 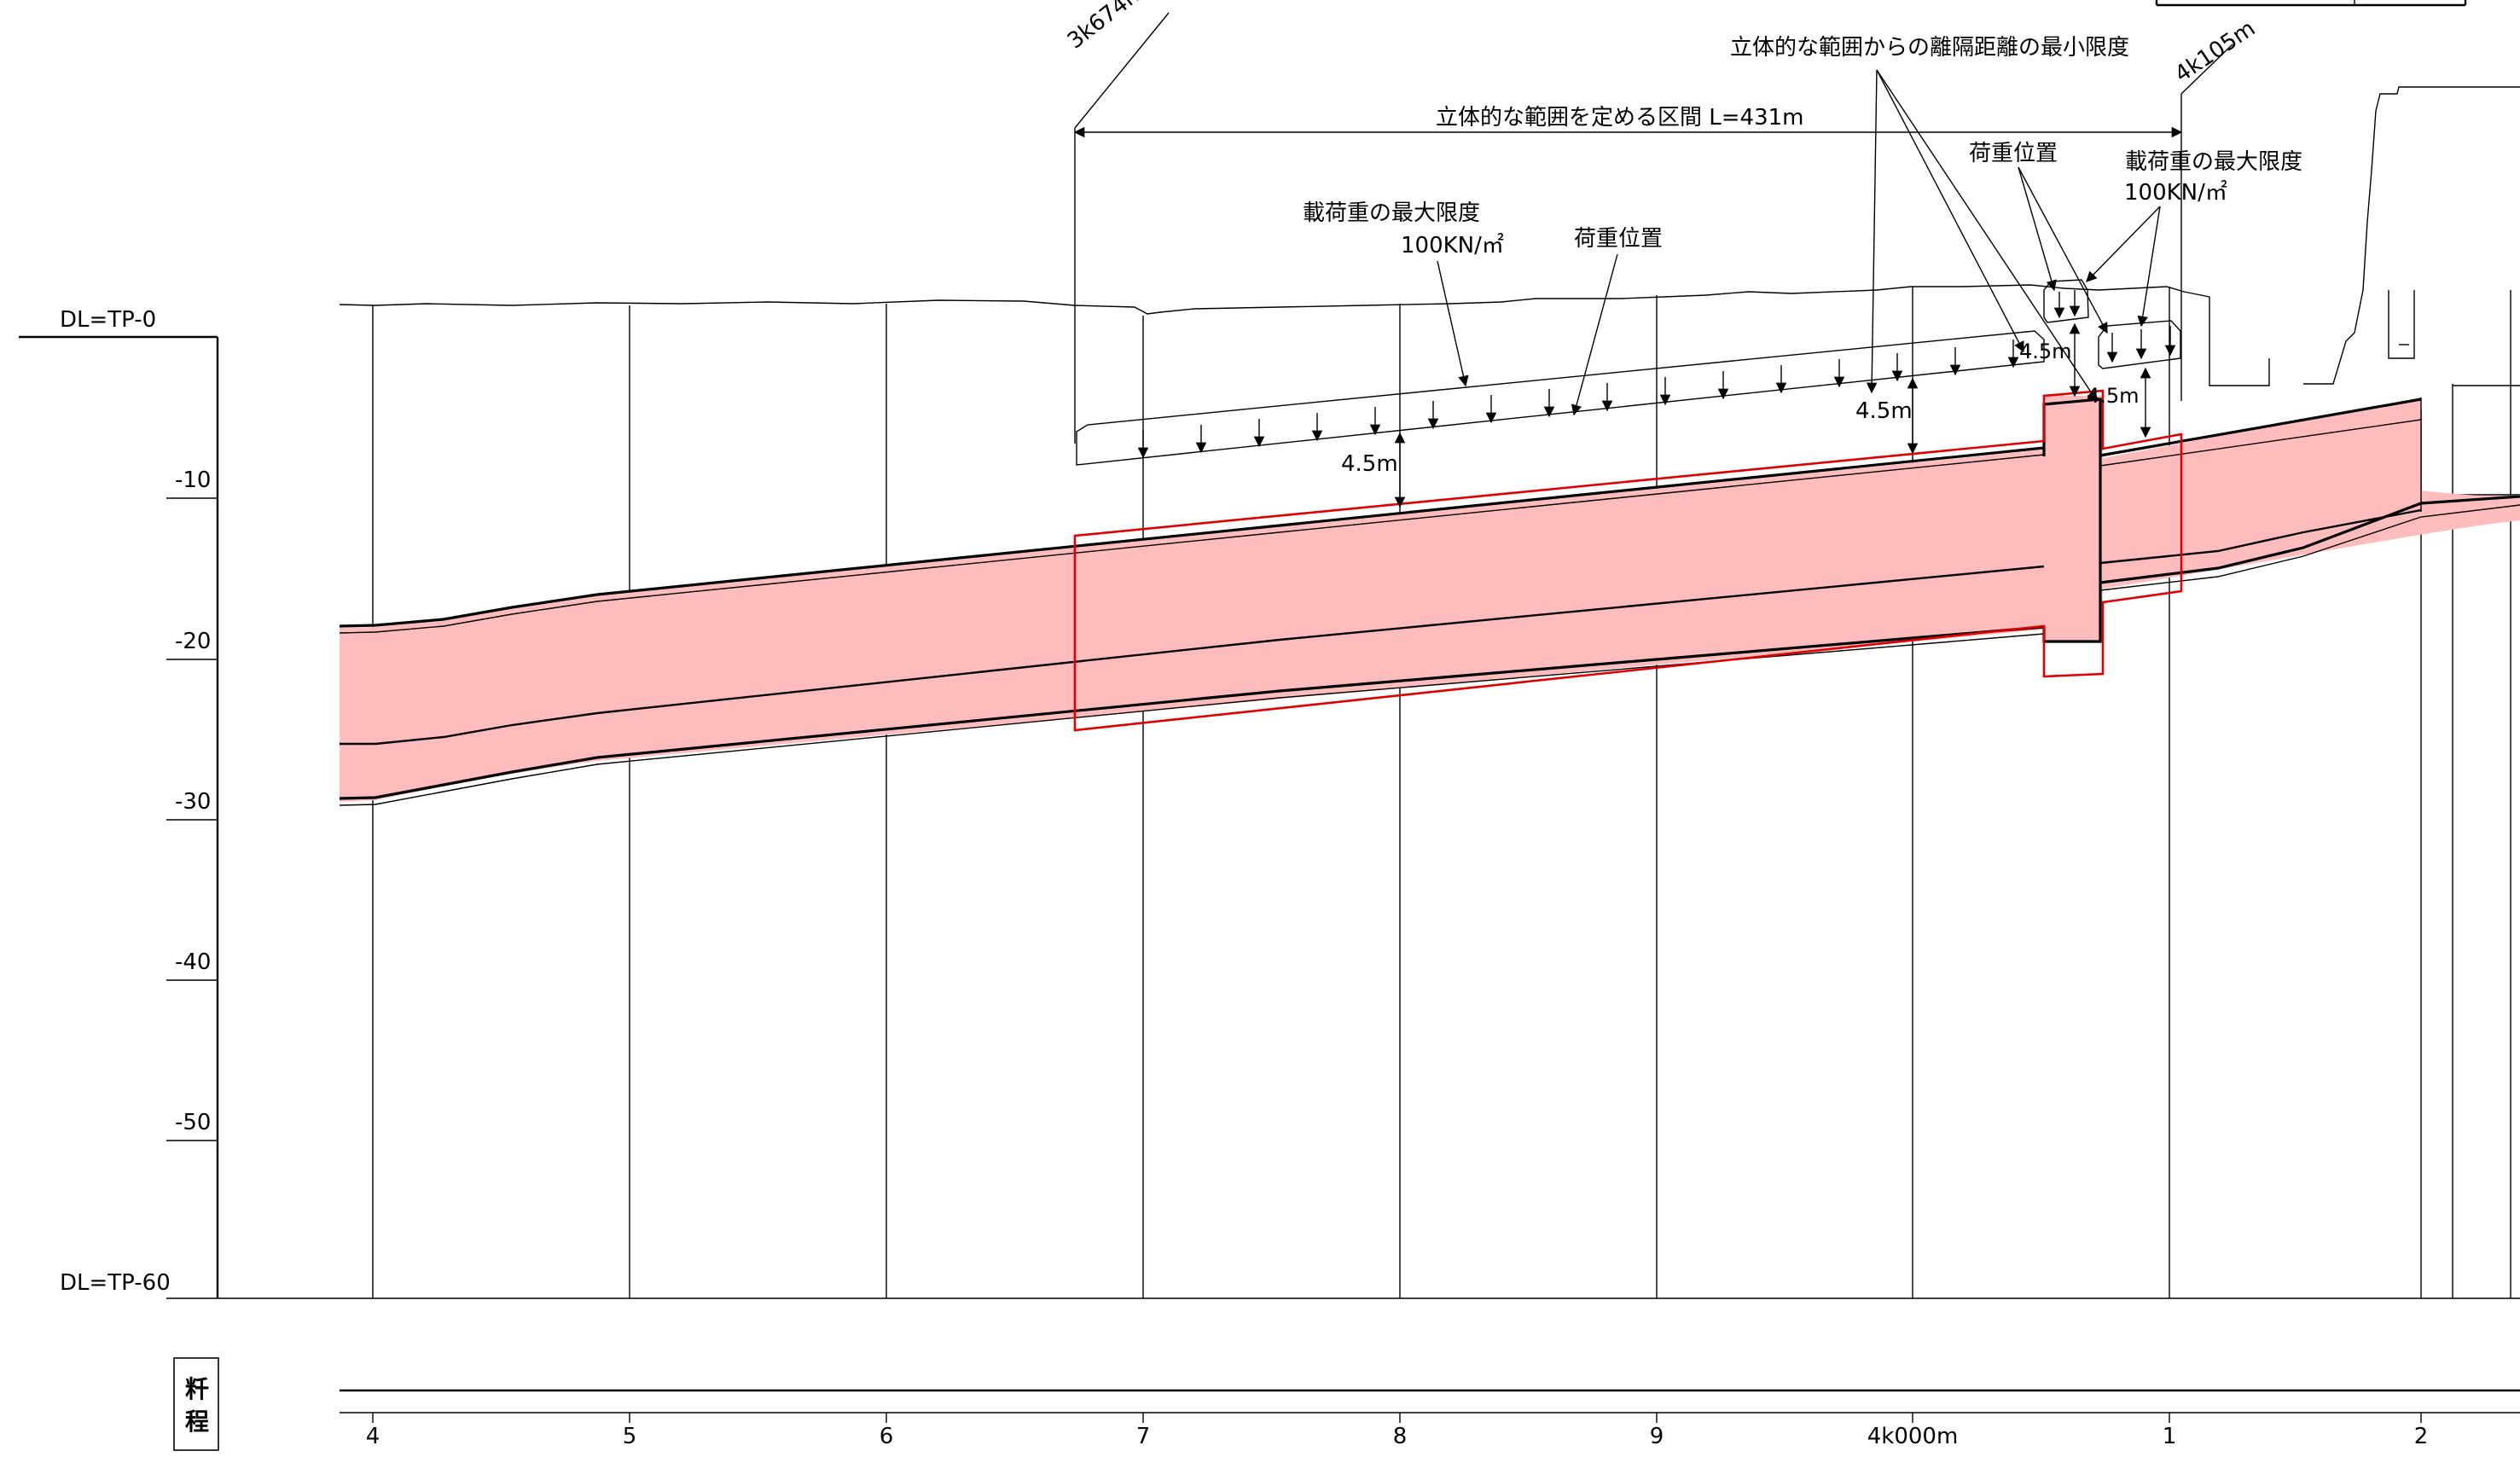 I want to click on chainage-tick-label: 9, so click(x=1657, y=1436).